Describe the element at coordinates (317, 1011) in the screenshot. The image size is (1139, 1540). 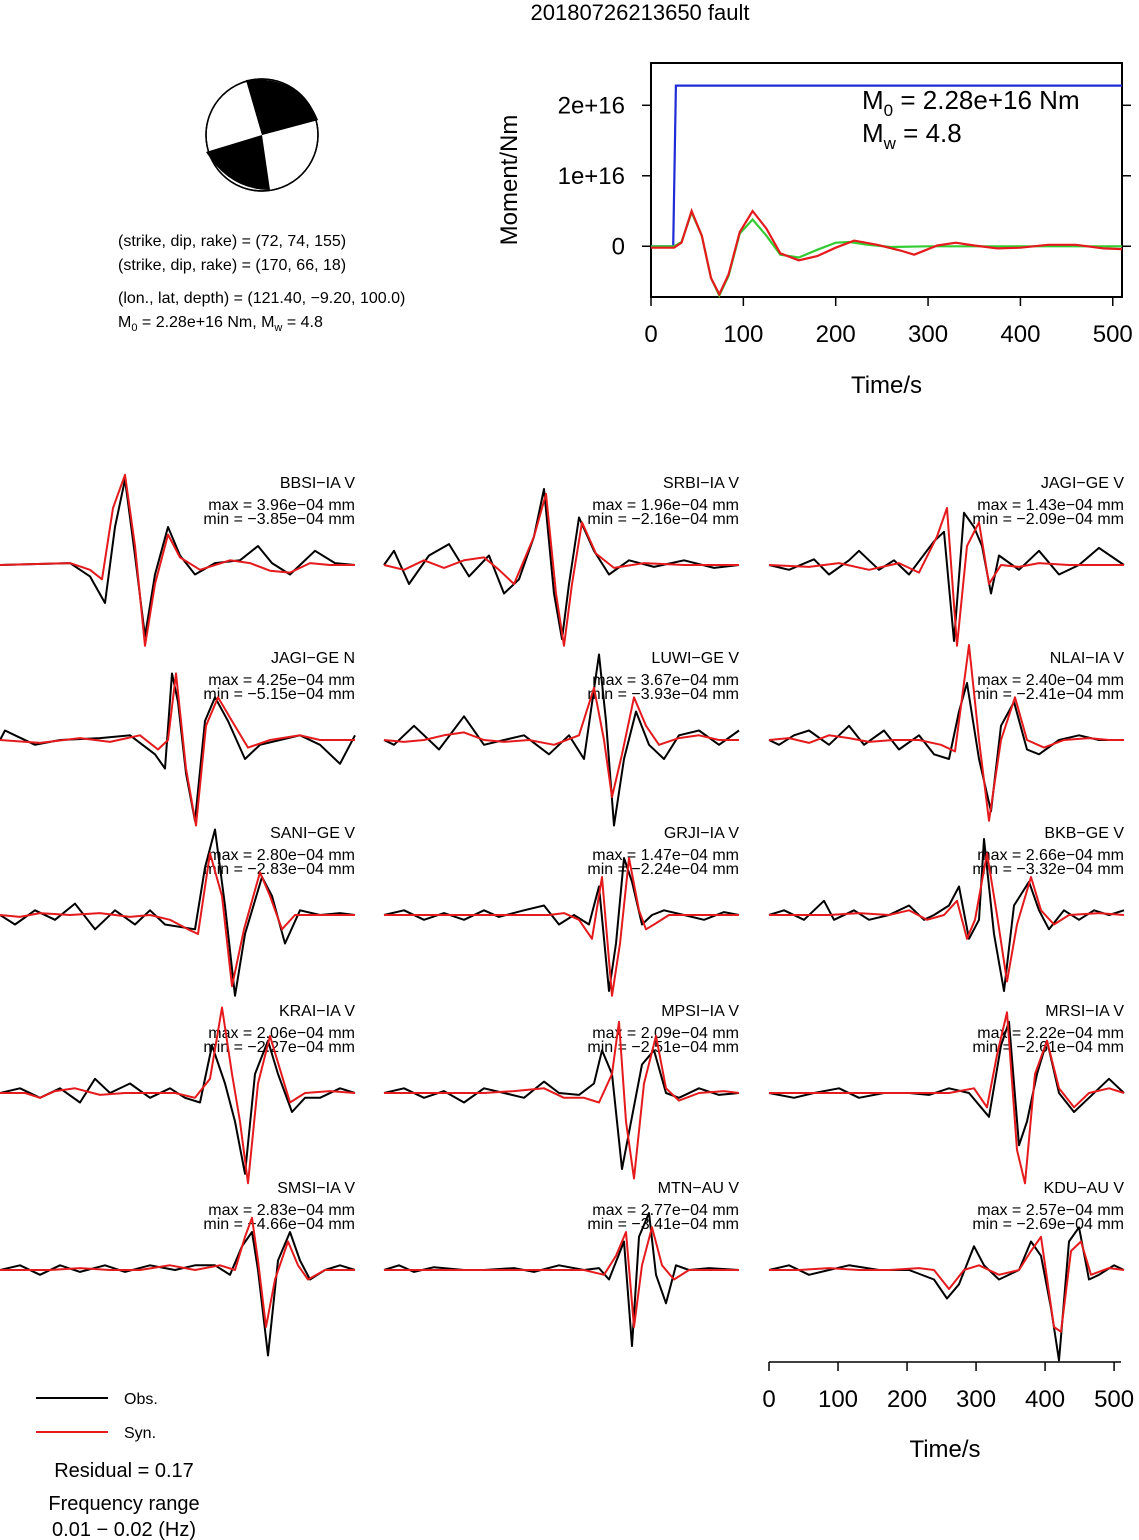
I see `station-label: KRAI−IA V` at that location.